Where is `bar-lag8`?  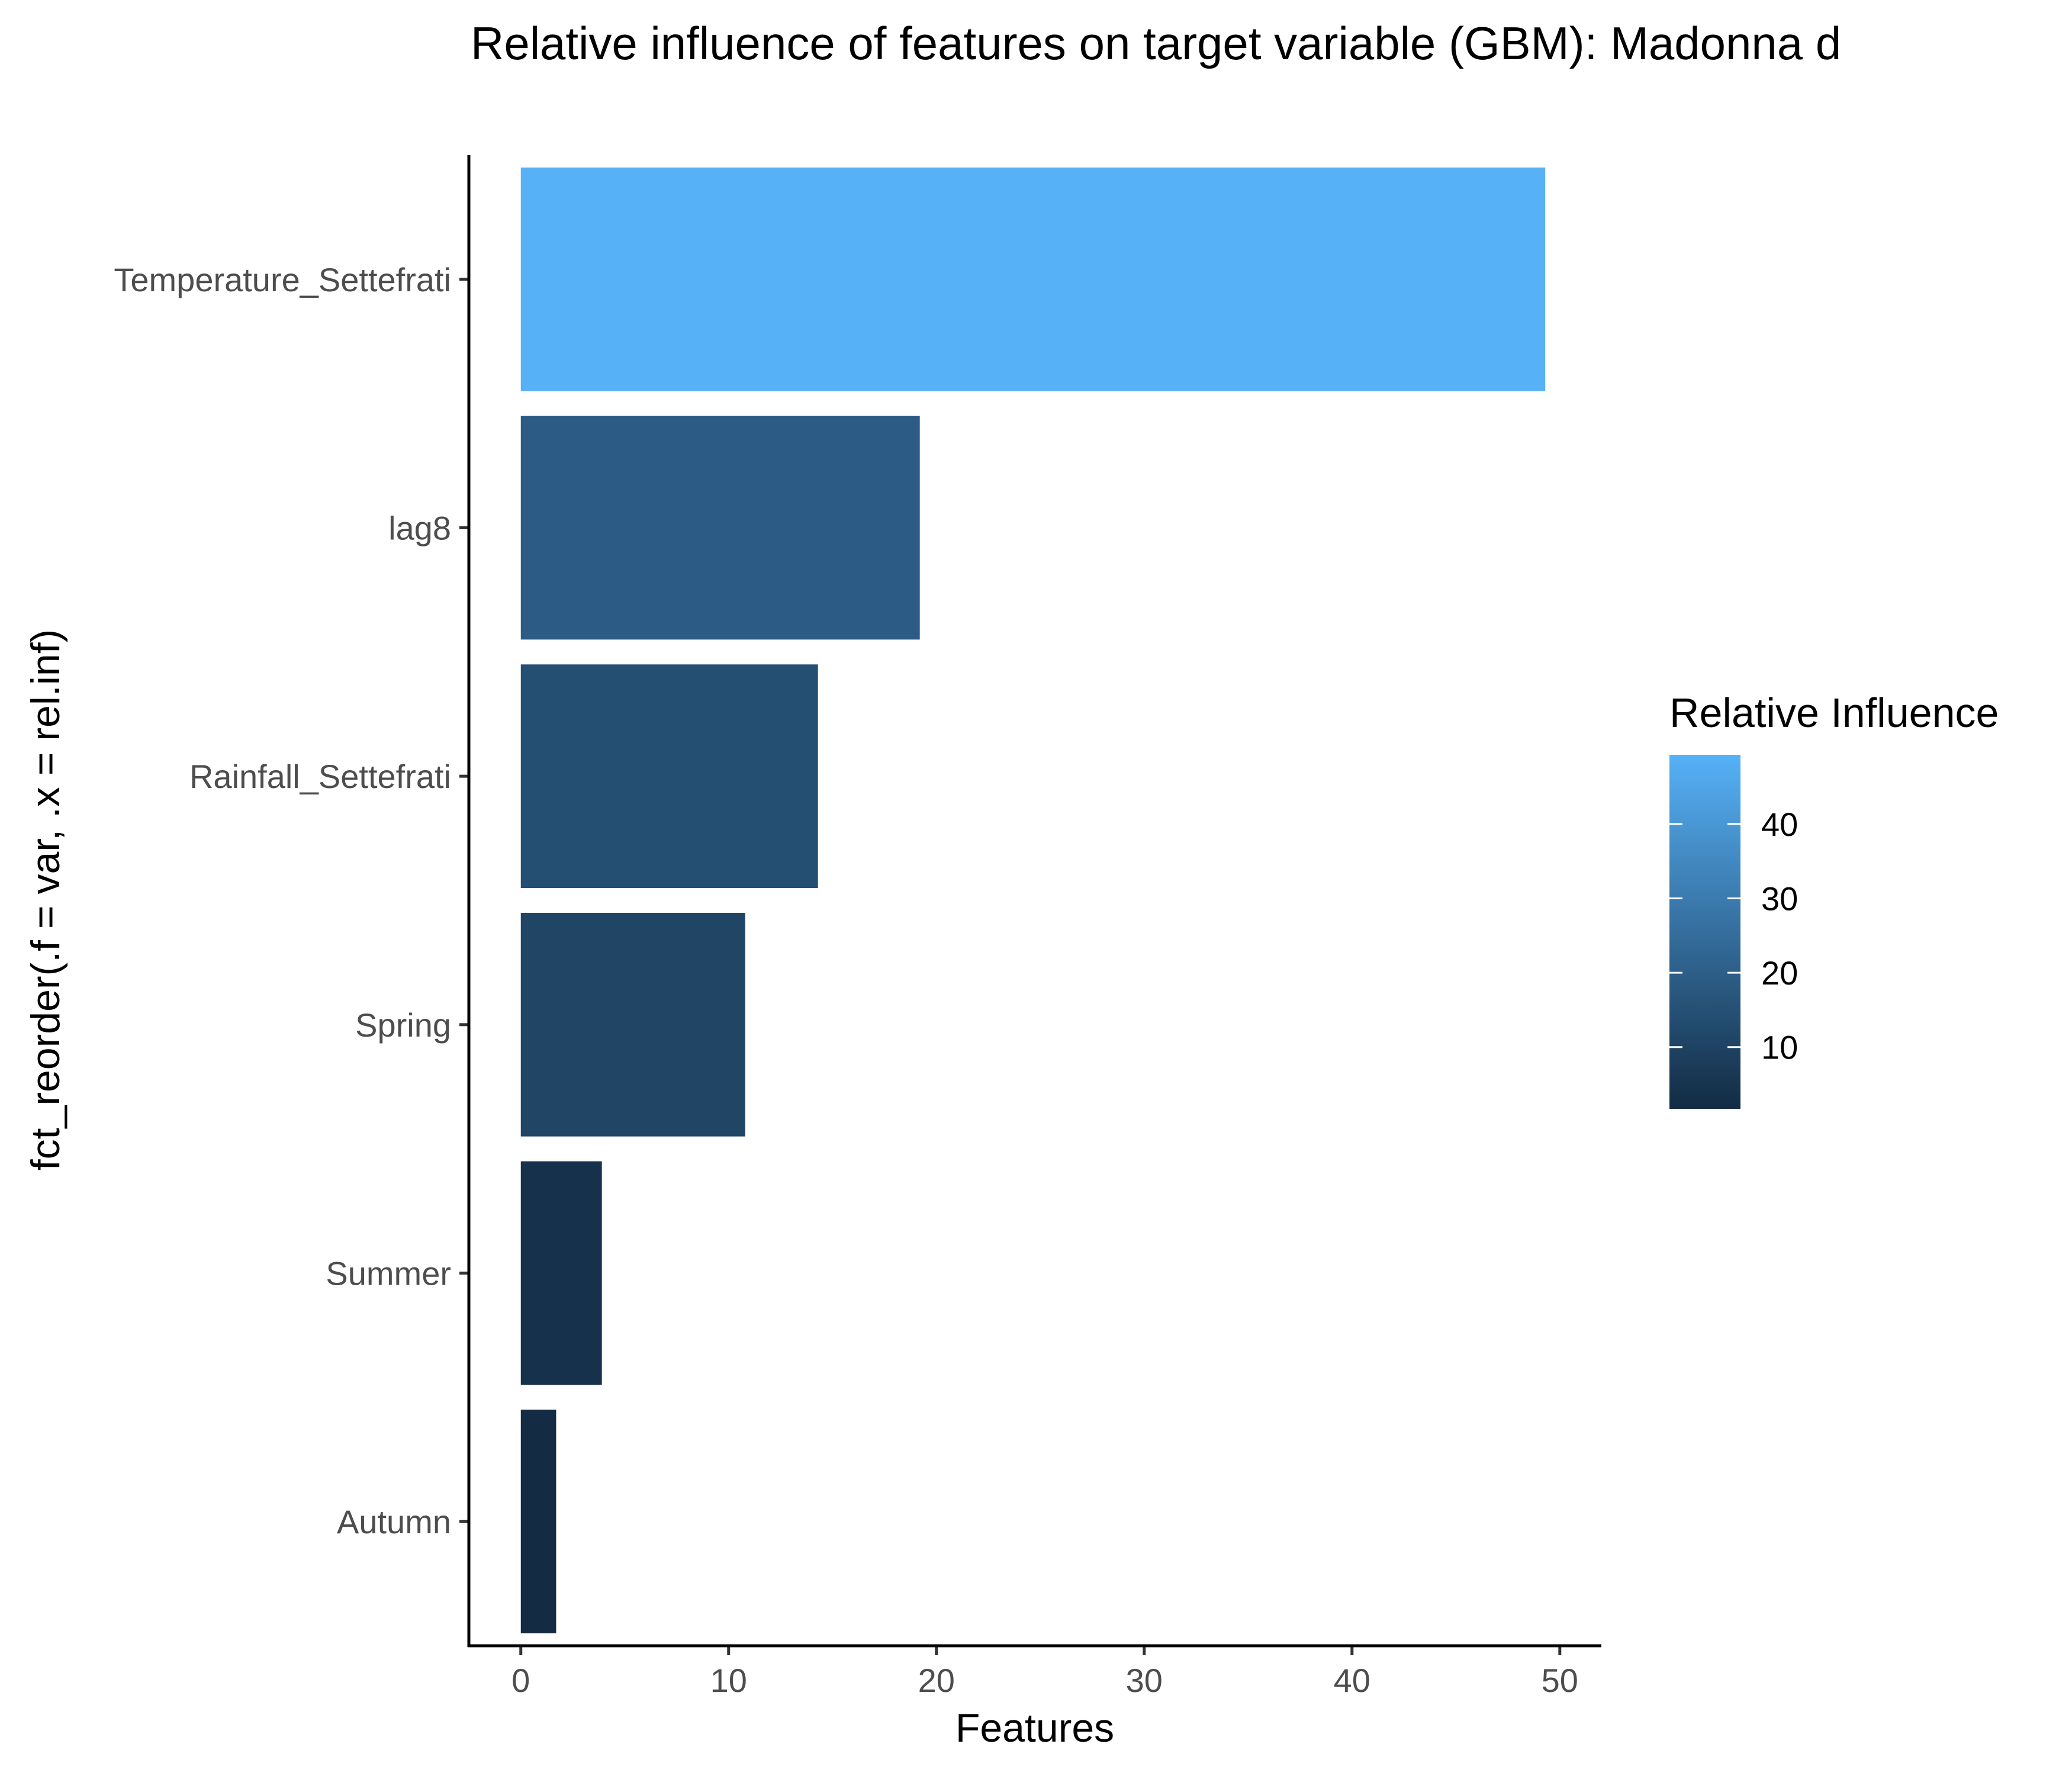 bar-lag8 is located at coordinates (720, 528).